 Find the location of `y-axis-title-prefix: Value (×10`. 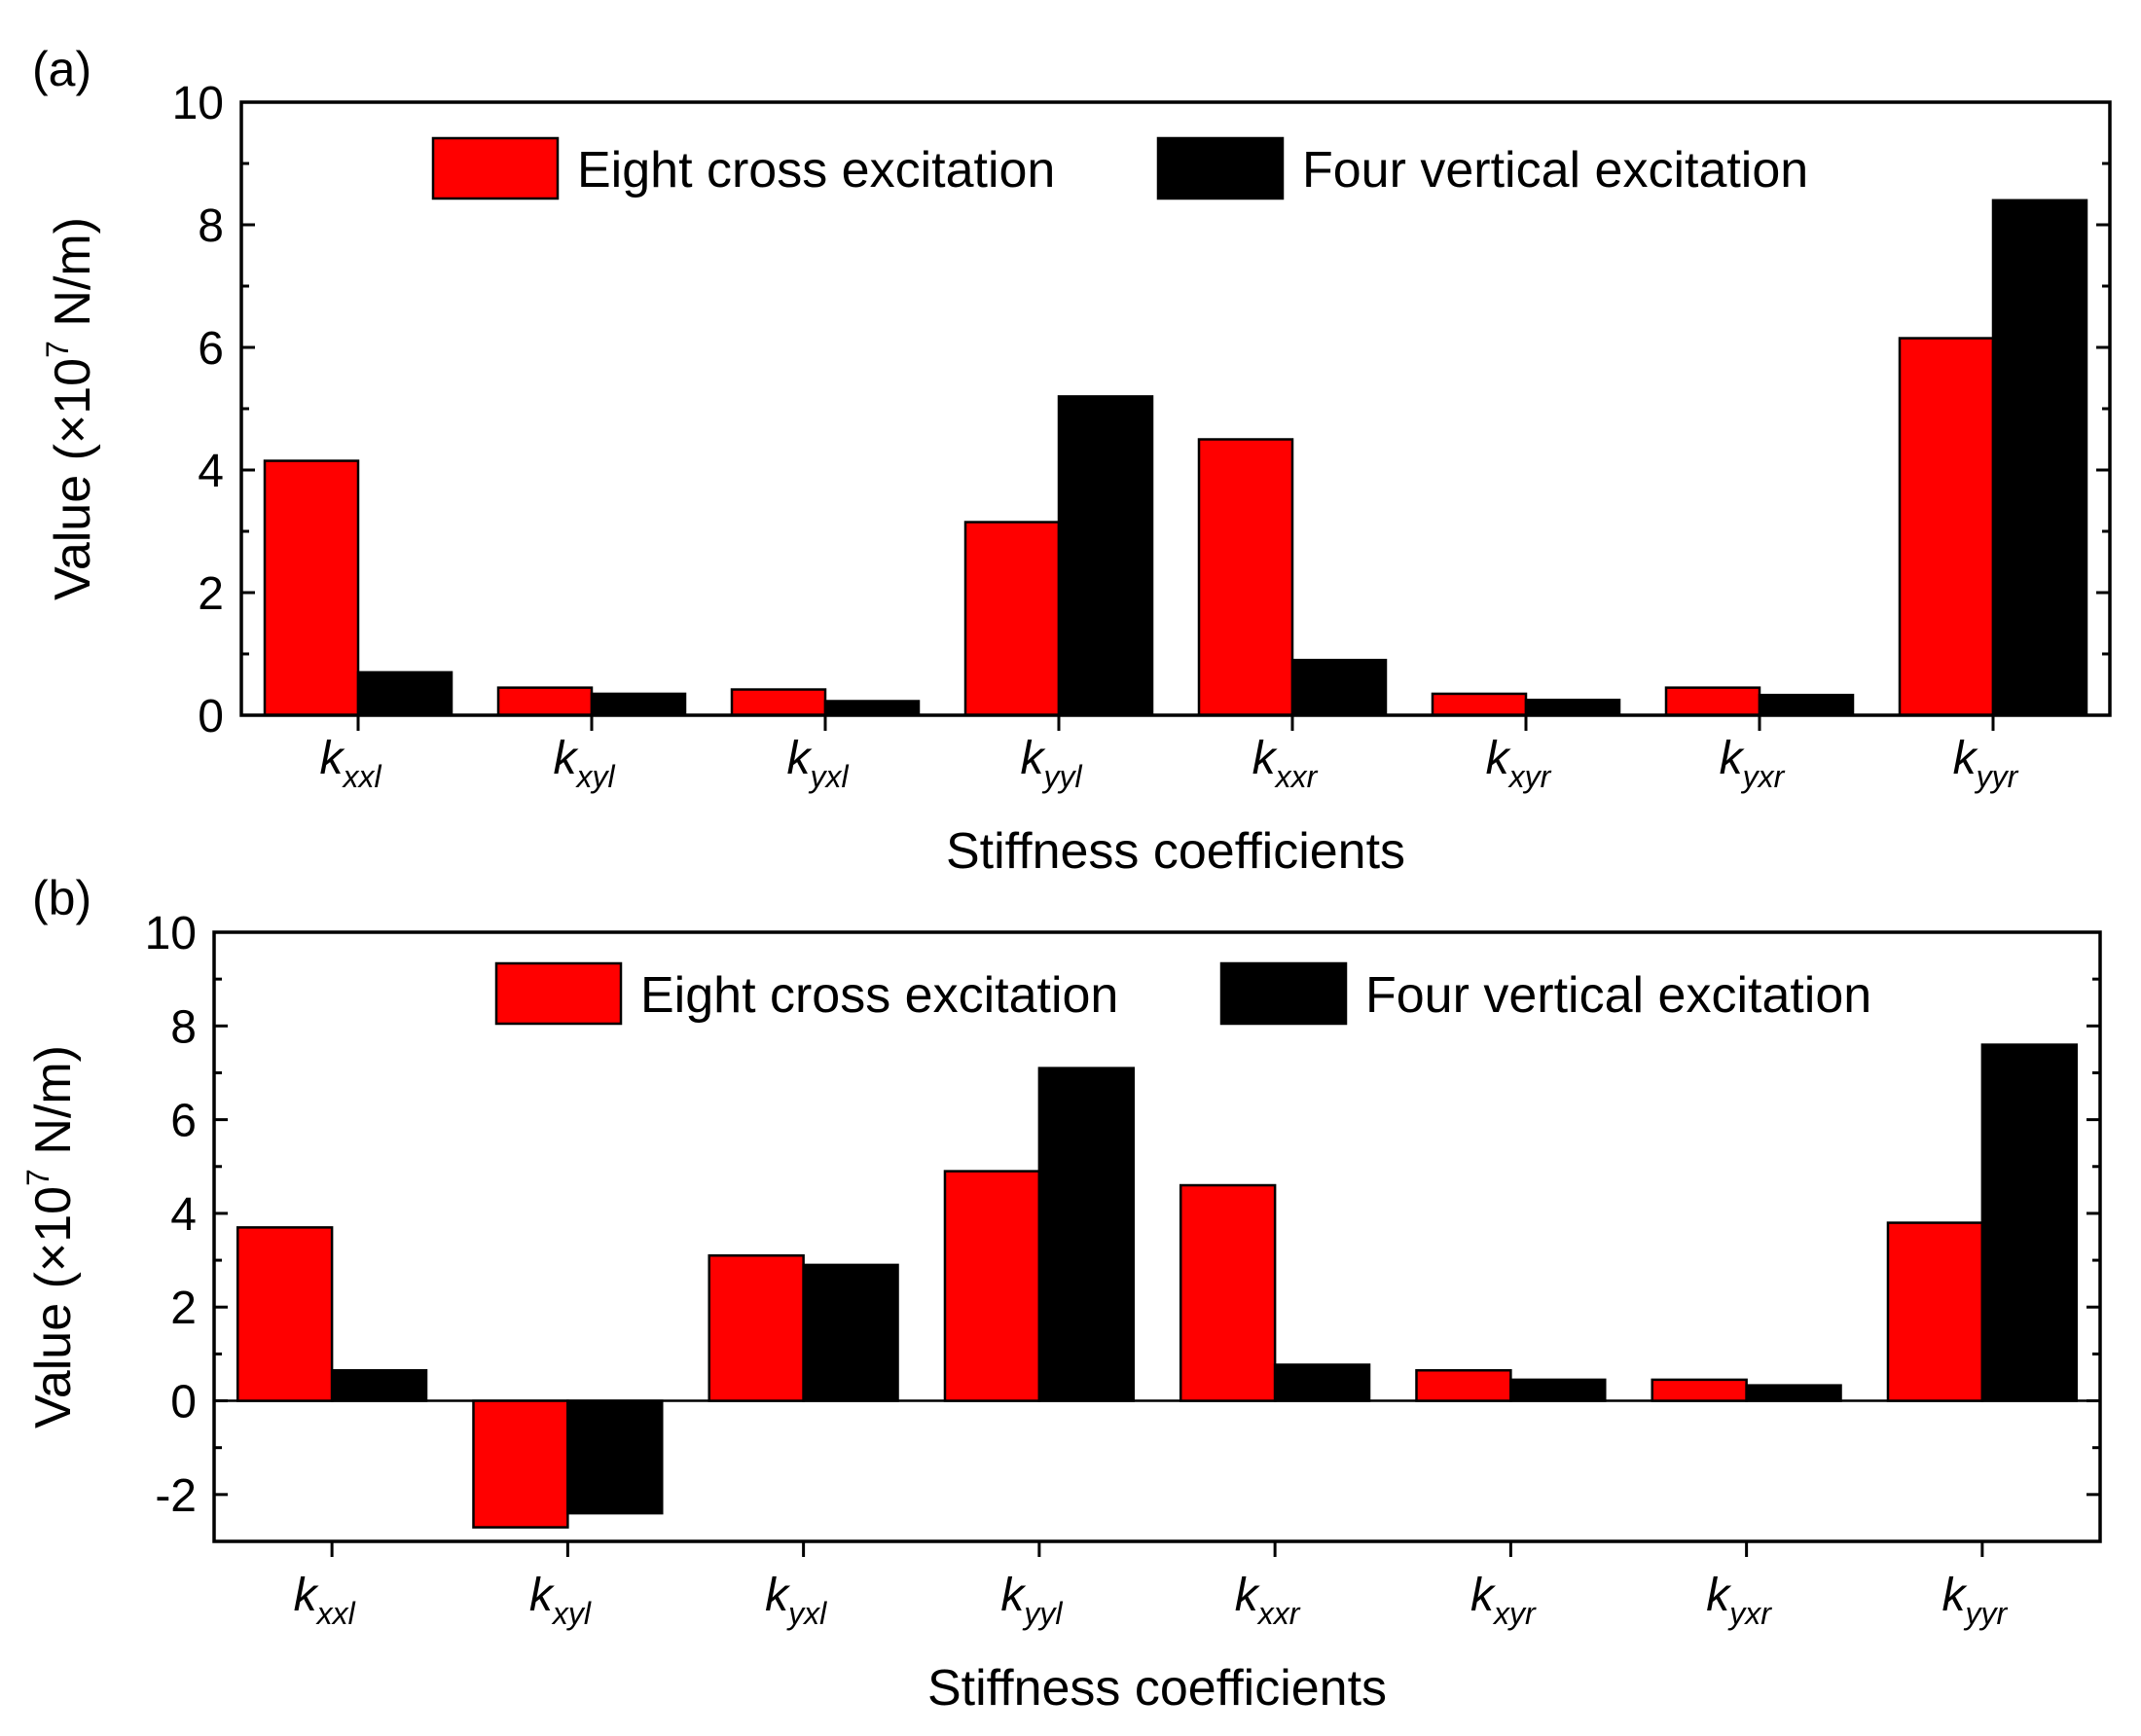

y-axis-title-prefix: Value (×10 is located at coordinates (53, 1307).